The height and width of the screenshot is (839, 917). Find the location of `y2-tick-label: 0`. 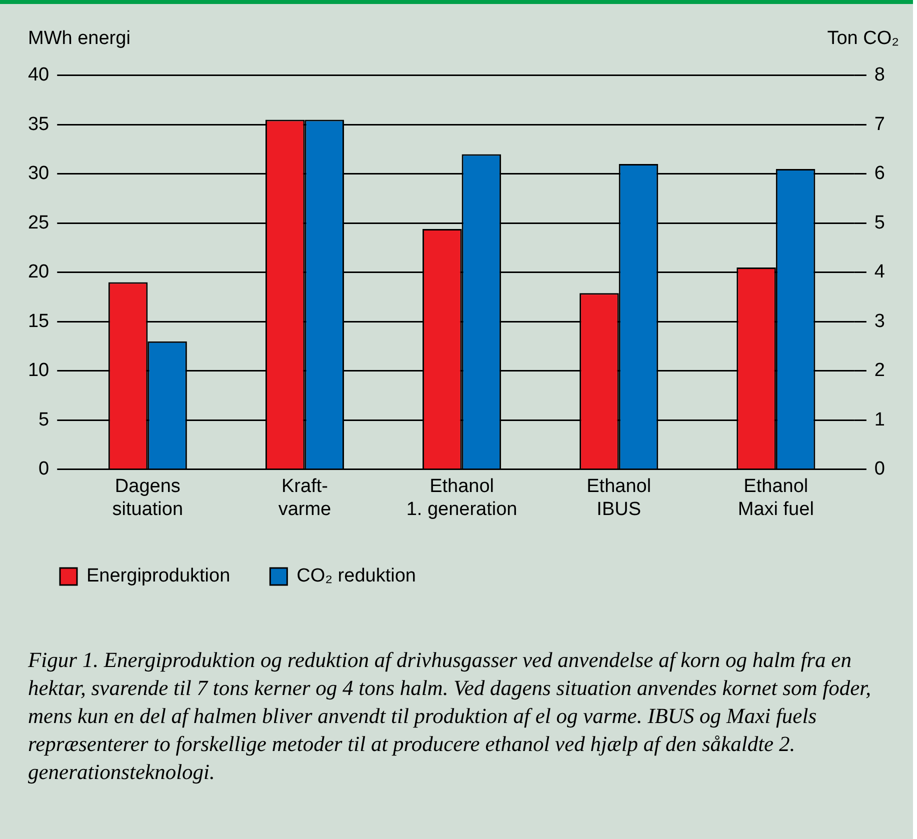

y2-tick-label: 0 is located at coordinates (880, 469).